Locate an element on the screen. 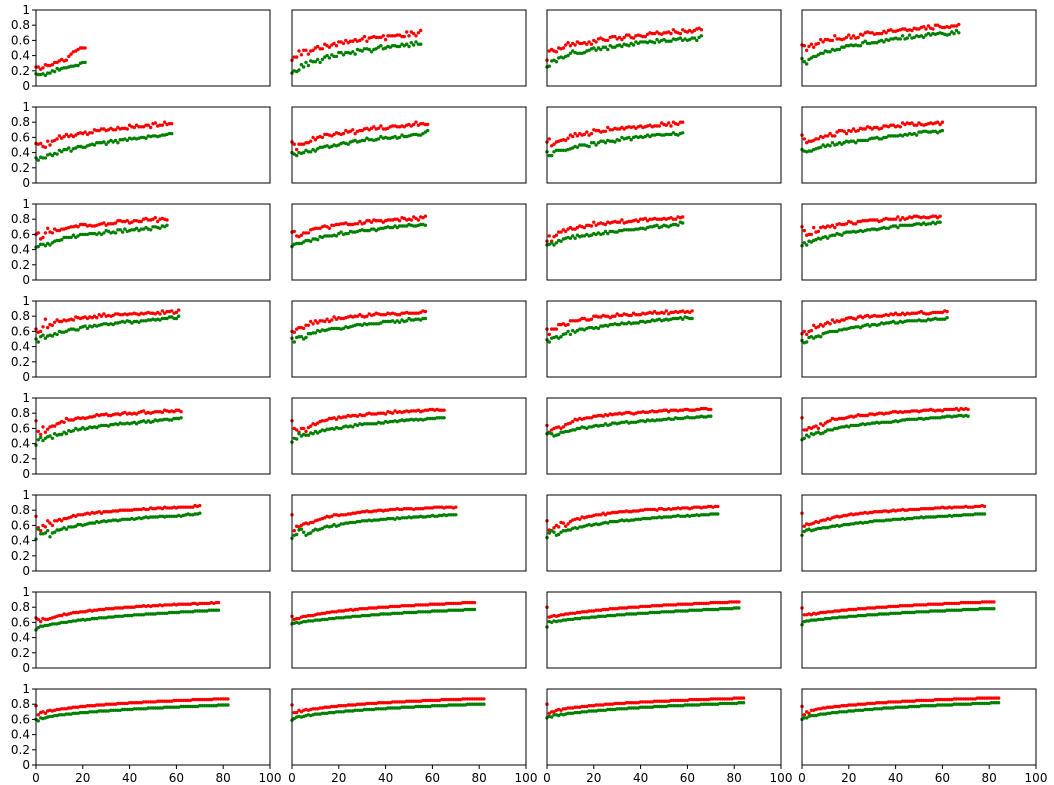 This screenshot has width=1054, height=785. y-tick-label: 0.6 is located at coordinates (20, 719).